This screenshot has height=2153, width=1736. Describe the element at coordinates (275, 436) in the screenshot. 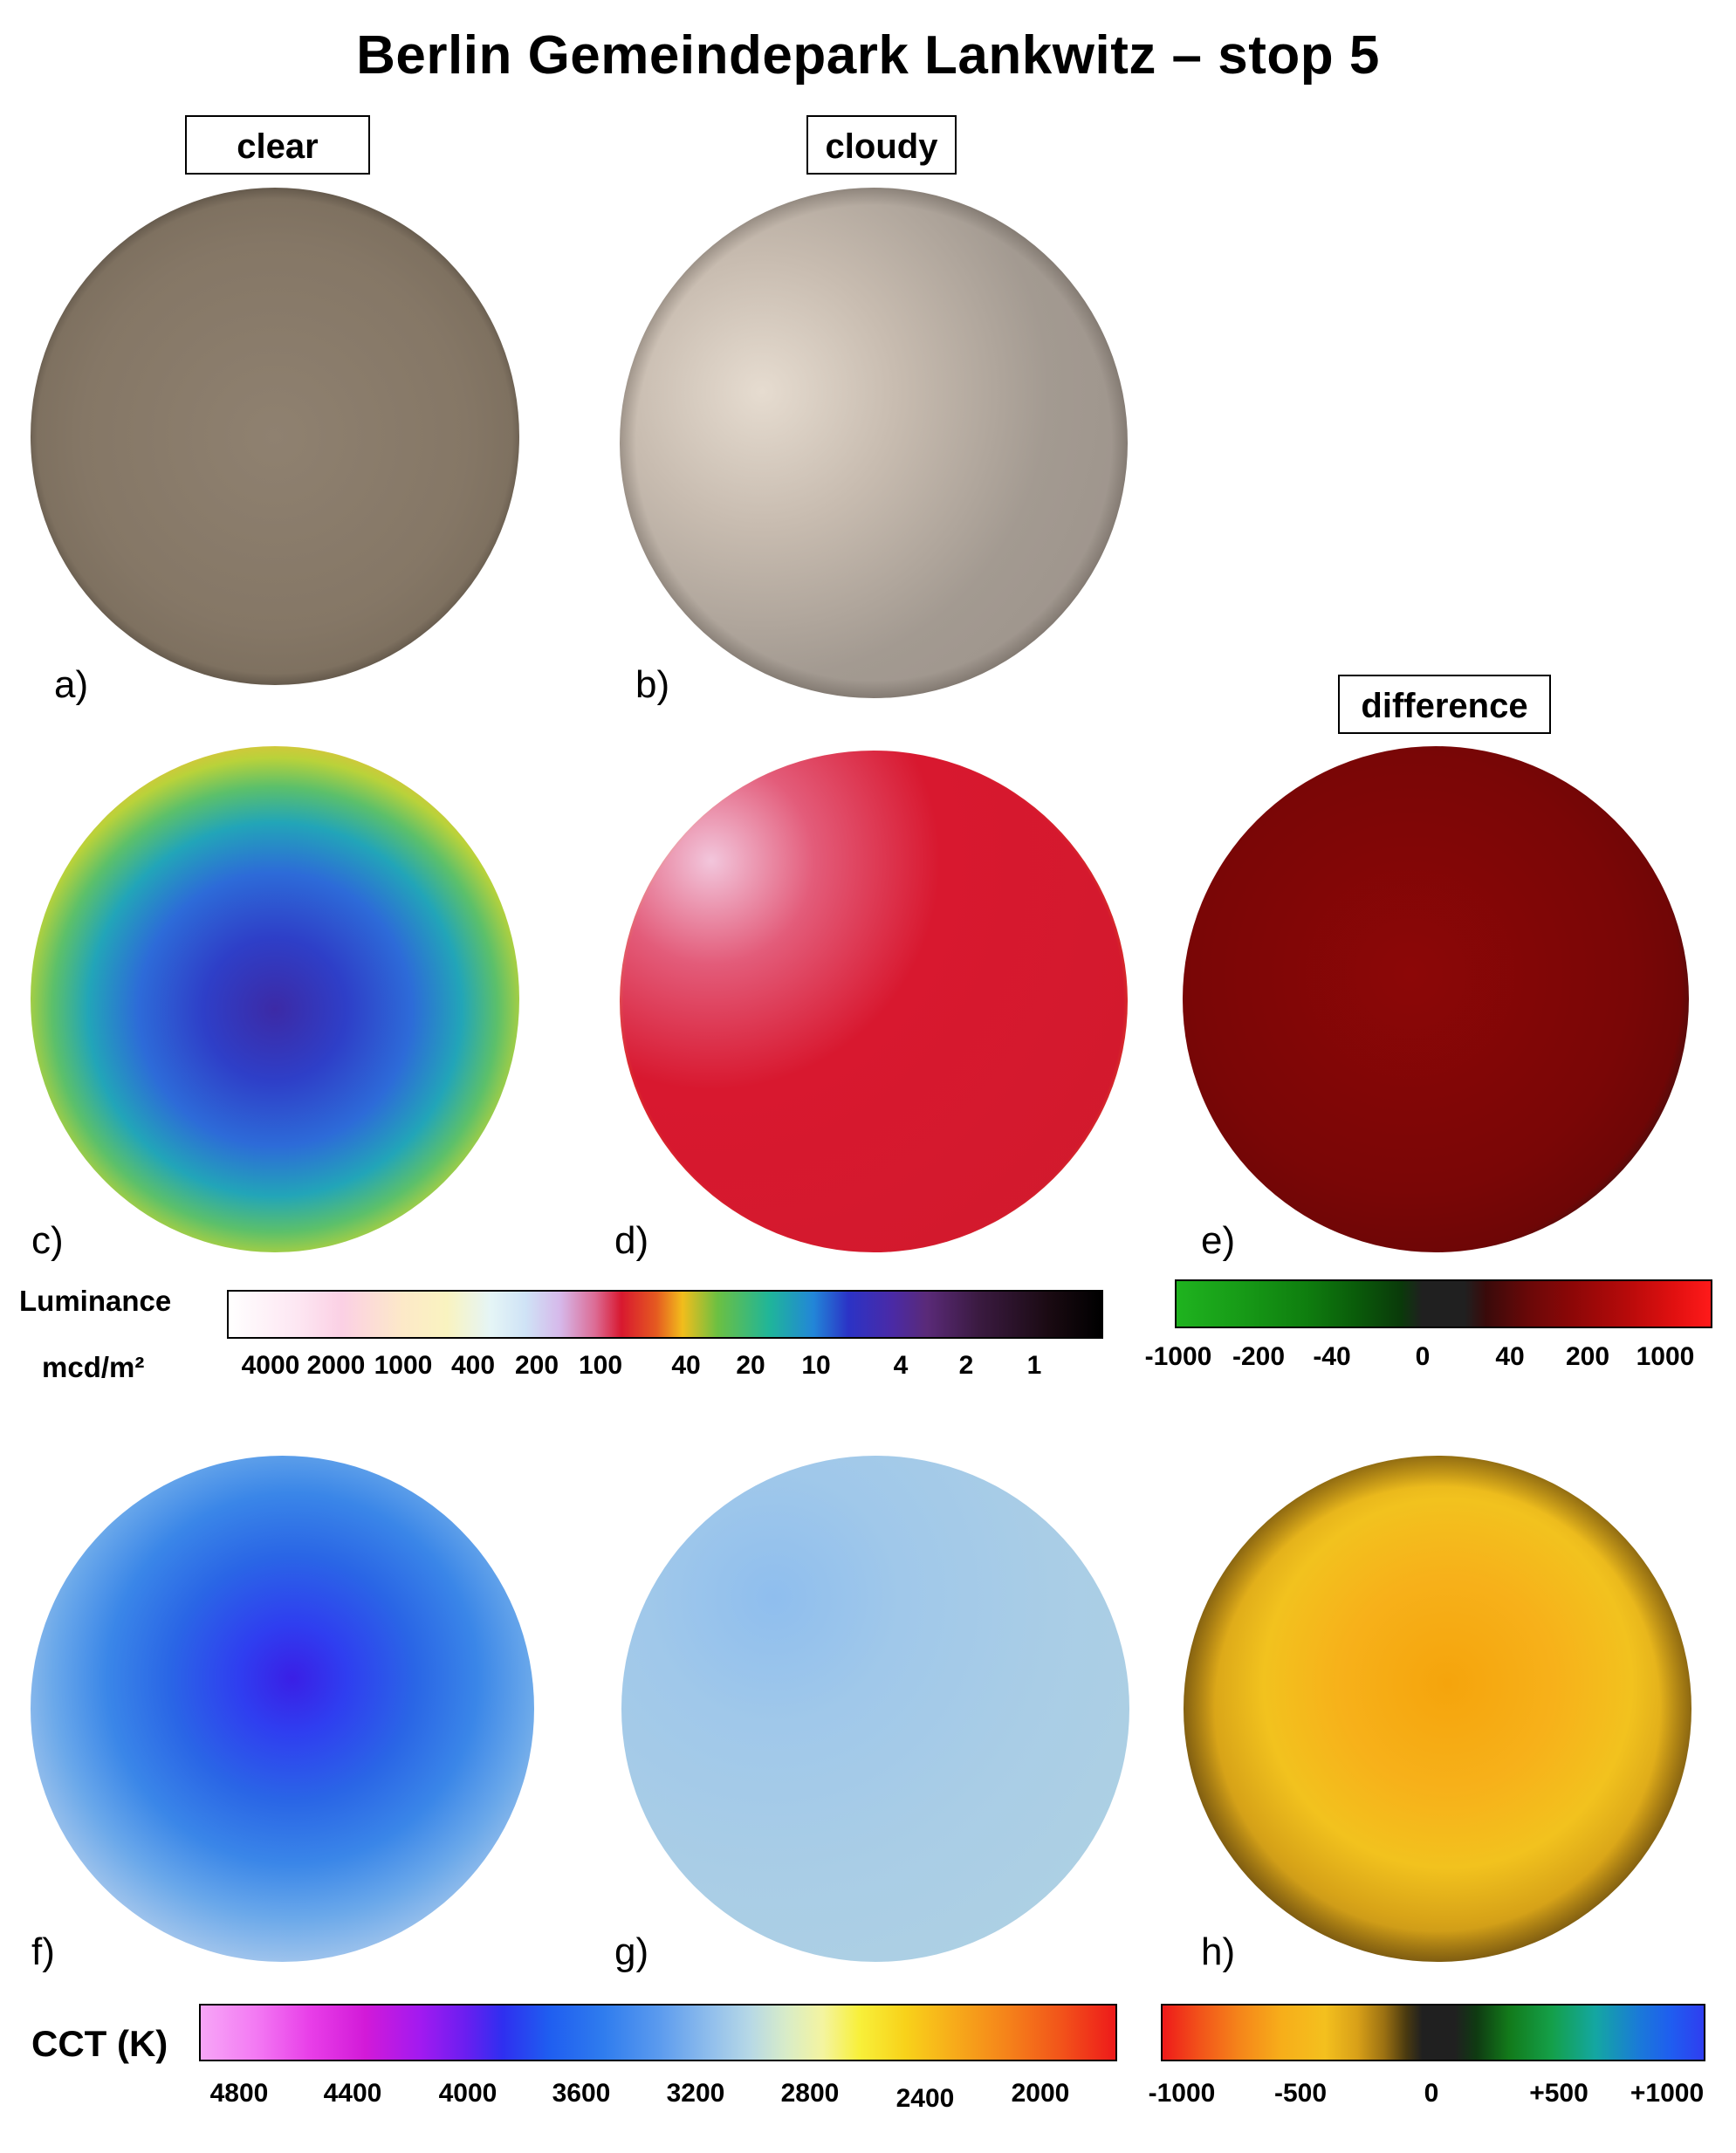

I see `fisheye-photo-clear` at that location.